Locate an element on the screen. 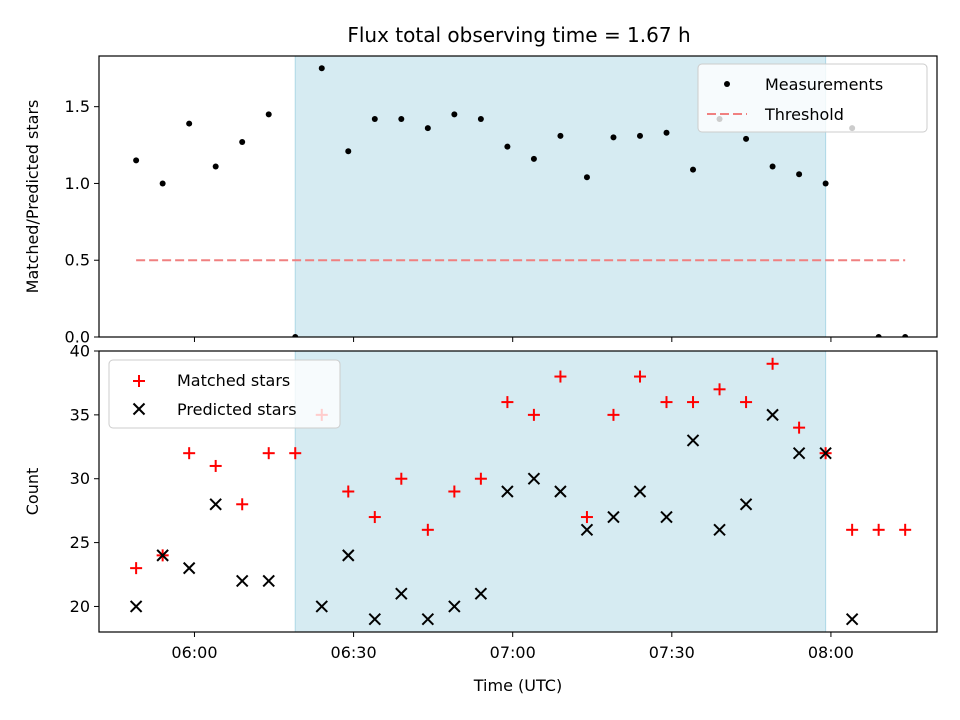 The height and width of the screenshot is (720, 960). legend-matched-label: Matched stars is located at coordinates (233, 380).